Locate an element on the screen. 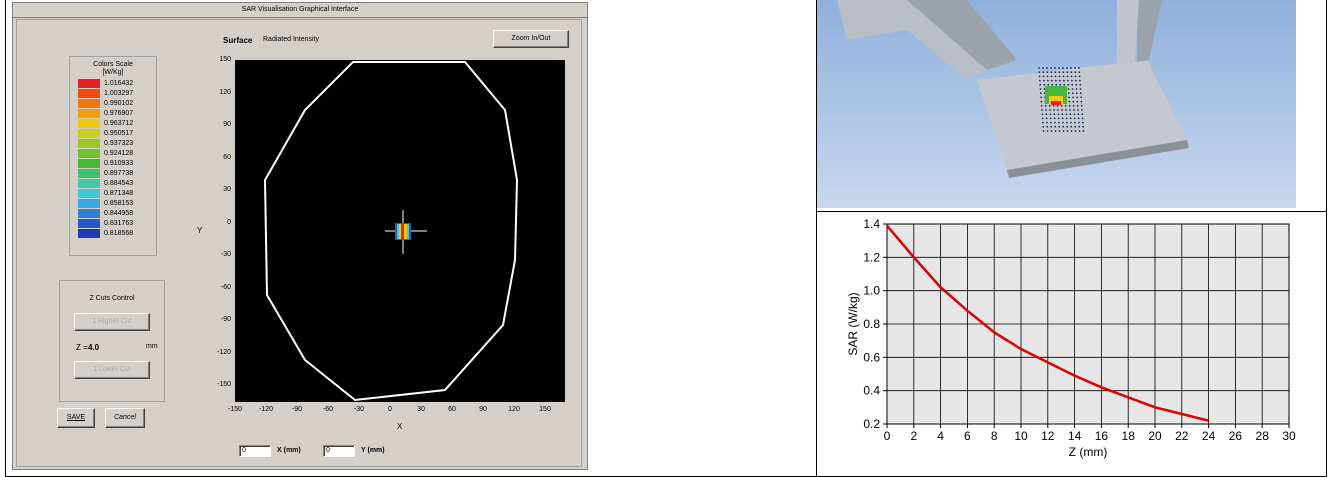 This screenshot has height=477, width=1333. x-tick-label: -120 is located at coordinates (265, 409).